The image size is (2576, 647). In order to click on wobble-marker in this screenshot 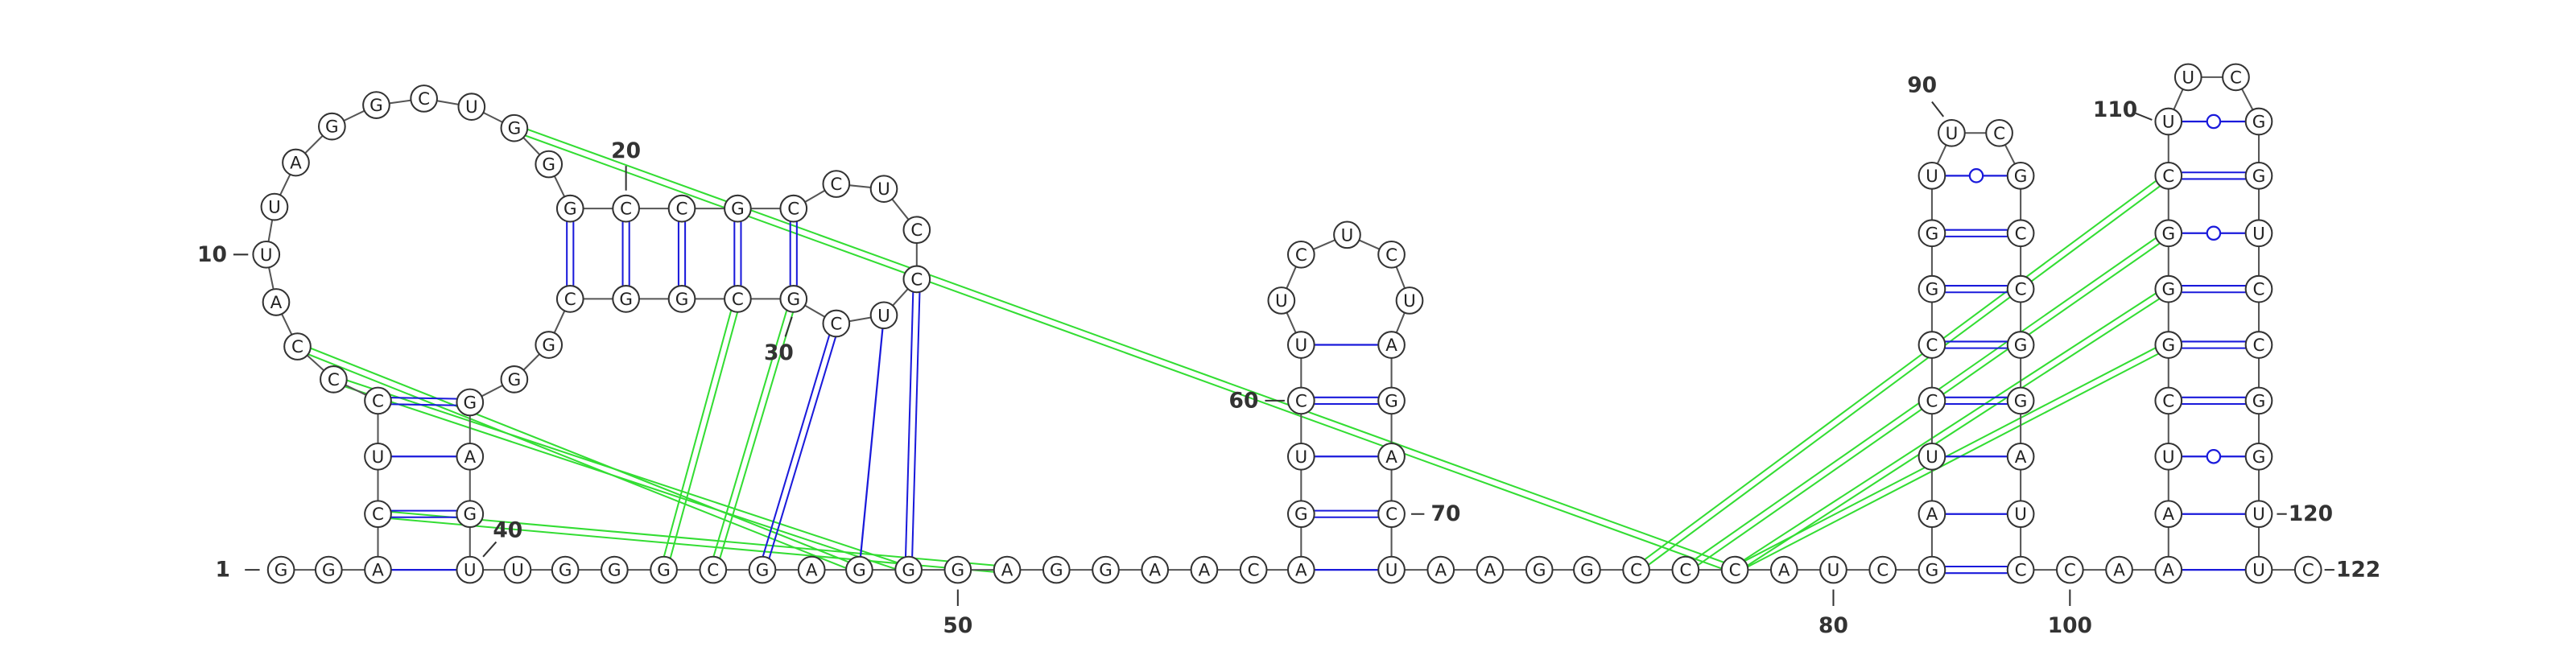, I will do `click(2214, 122)`.